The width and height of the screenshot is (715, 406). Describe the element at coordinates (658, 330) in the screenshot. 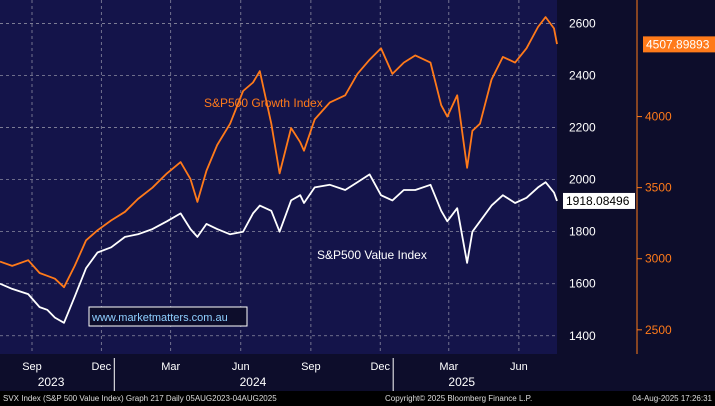

I see `right-axis-tick-label: 2500` at that location.